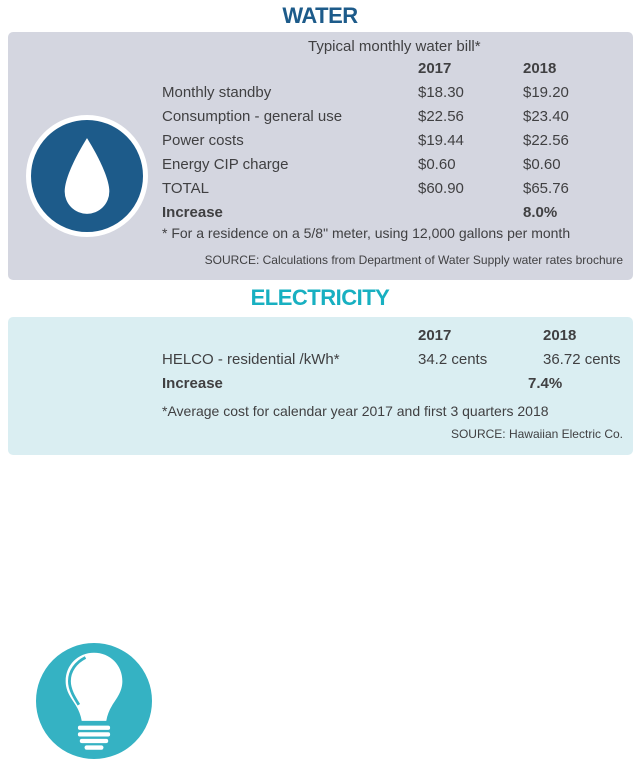  Describe the element at coordinates (251, 359) in the screenshot. I see `row-label: HELCO - residential /kWh*` at that location.